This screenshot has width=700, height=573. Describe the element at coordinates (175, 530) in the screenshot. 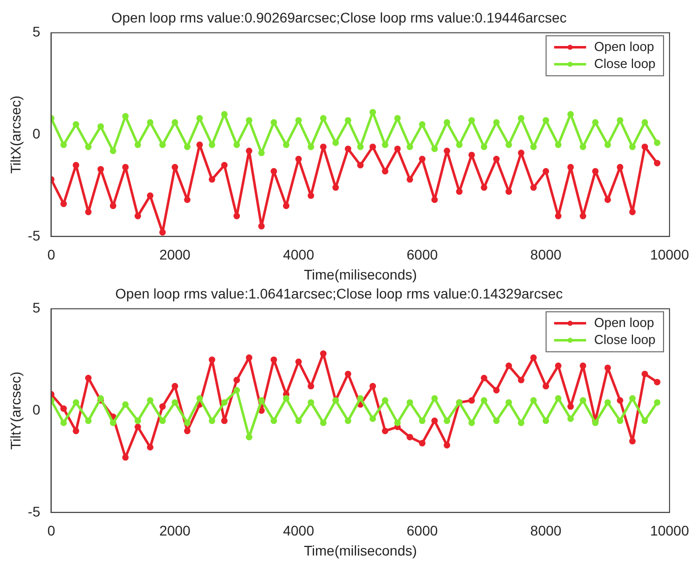

I see `x-tick-label: 2000` at that location.